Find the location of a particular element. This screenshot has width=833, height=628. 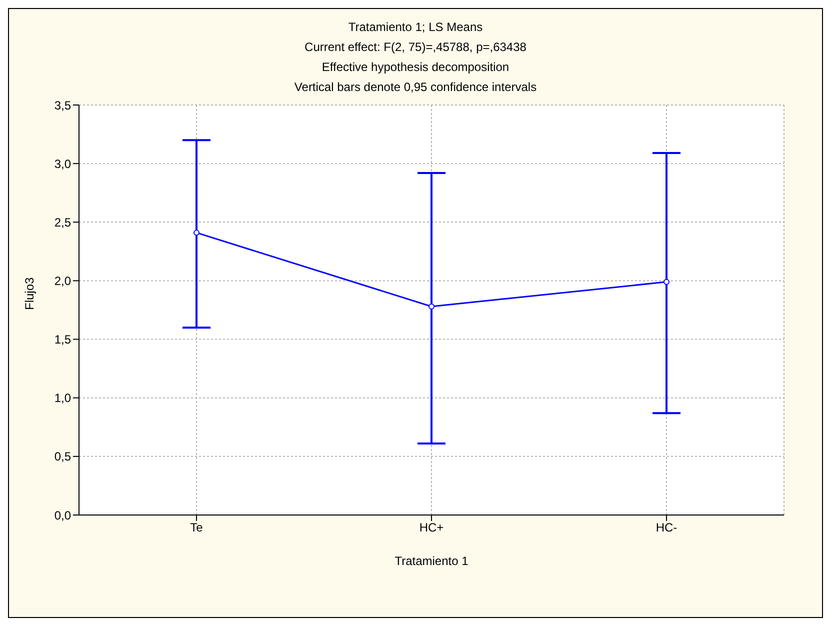

y-tick-label: 1,5 is located at coordinates (63, 339).